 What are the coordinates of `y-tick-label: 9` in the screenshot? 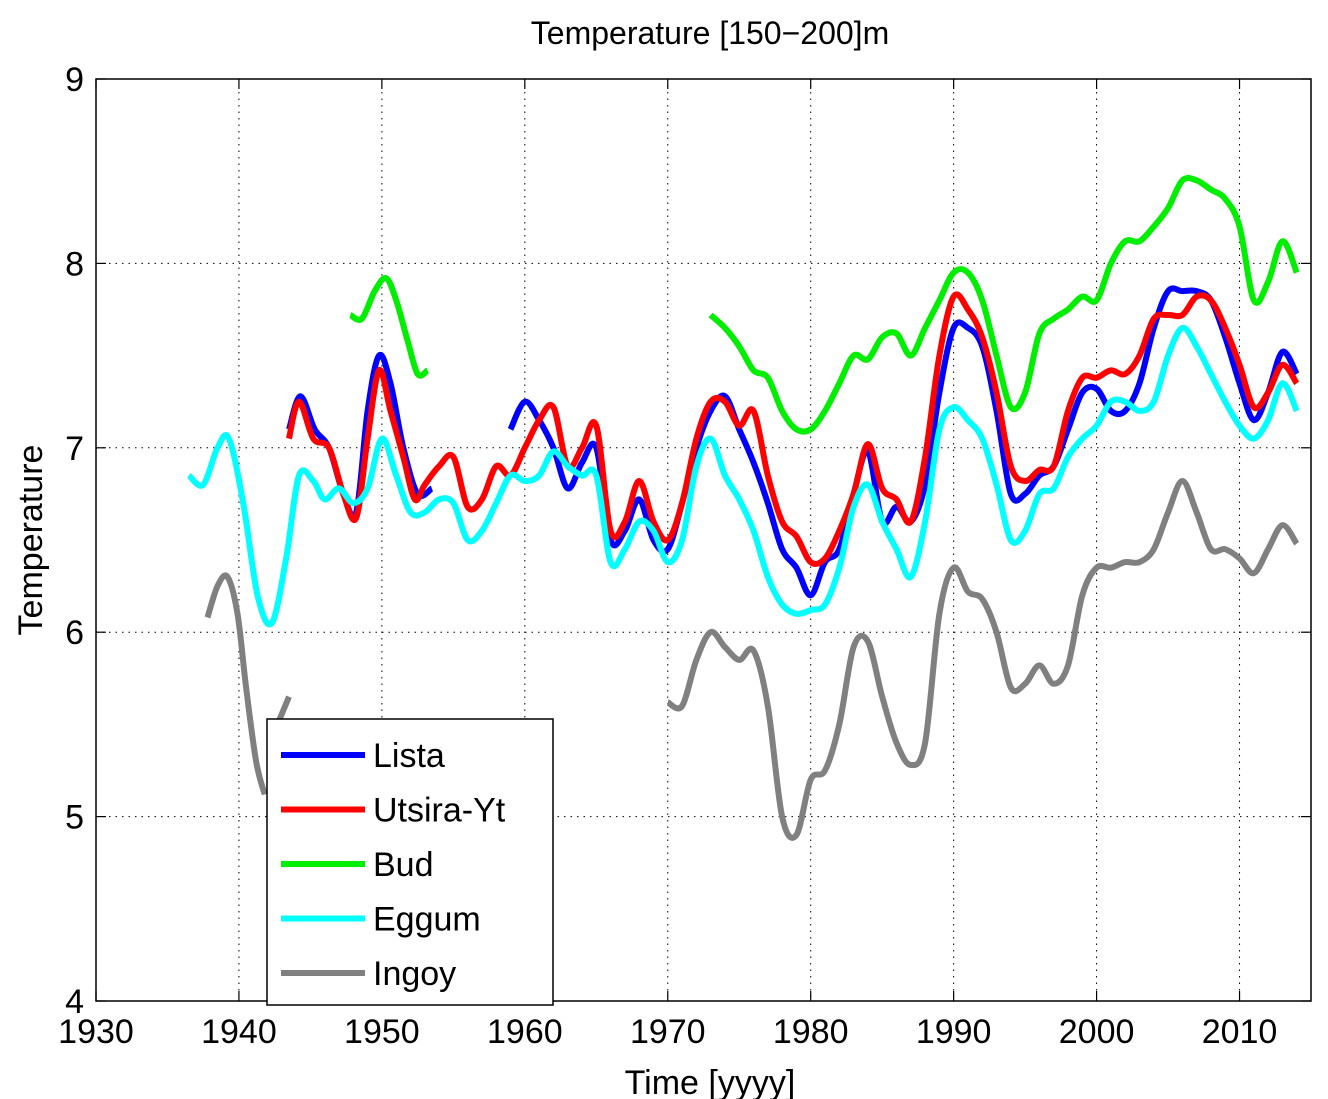 It's located at (74, 80).